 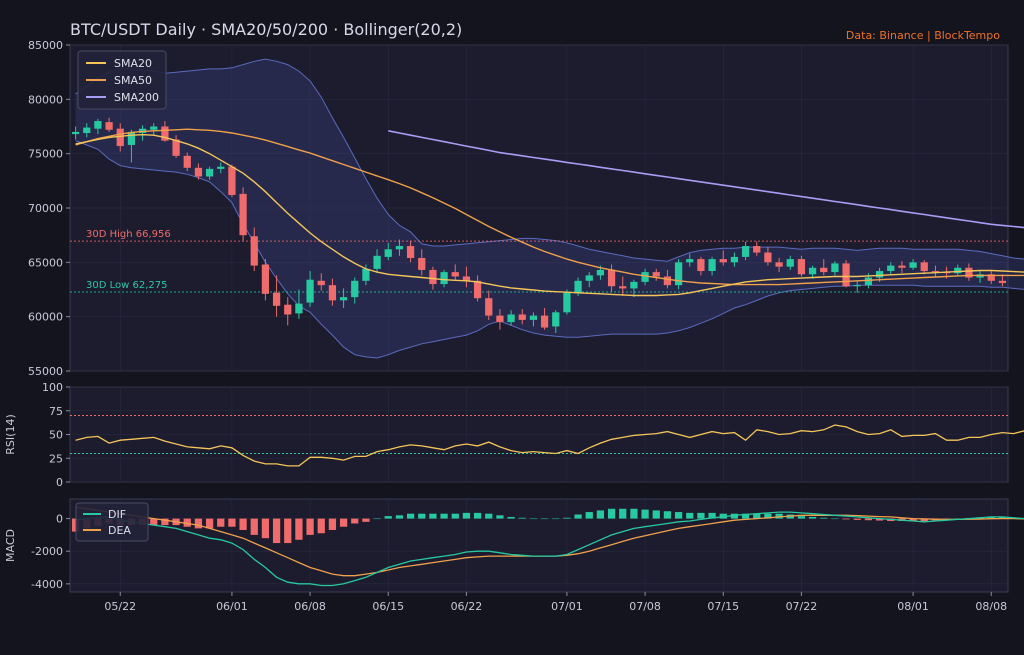 I want to click on x-tick-label: 07/15, so click(x=723, y=606).